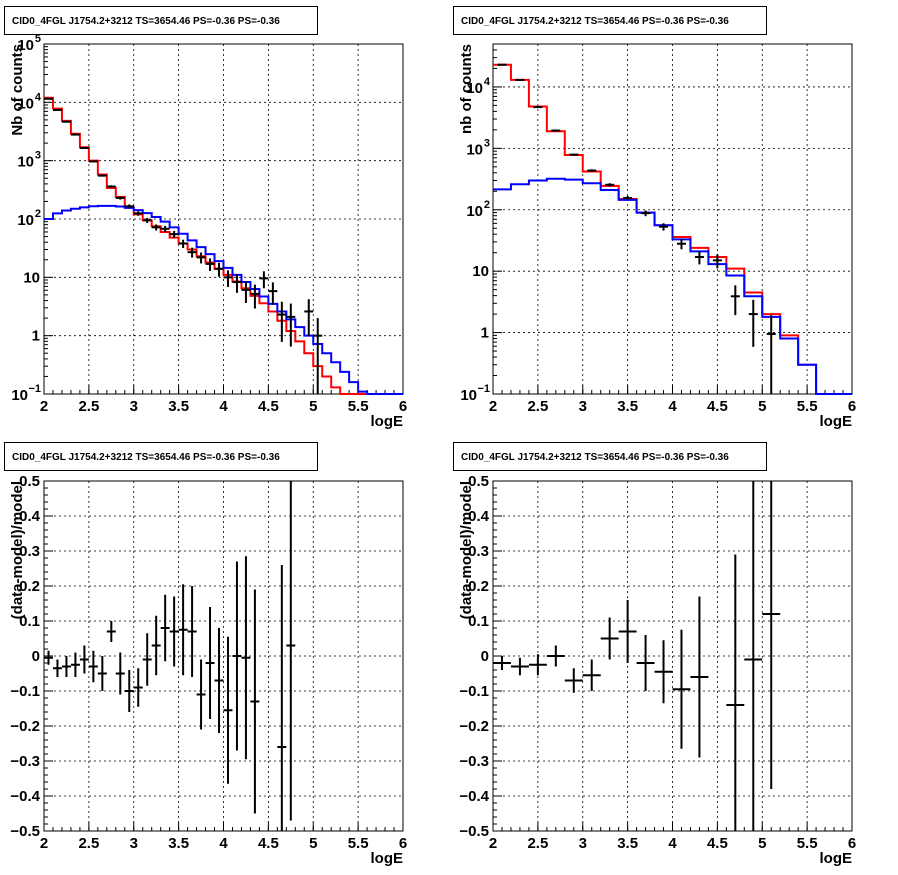  What do you see at coordinates (672, 286) in the screenshot?
I see `source-model-histogram` at bounding box center [672, 286].